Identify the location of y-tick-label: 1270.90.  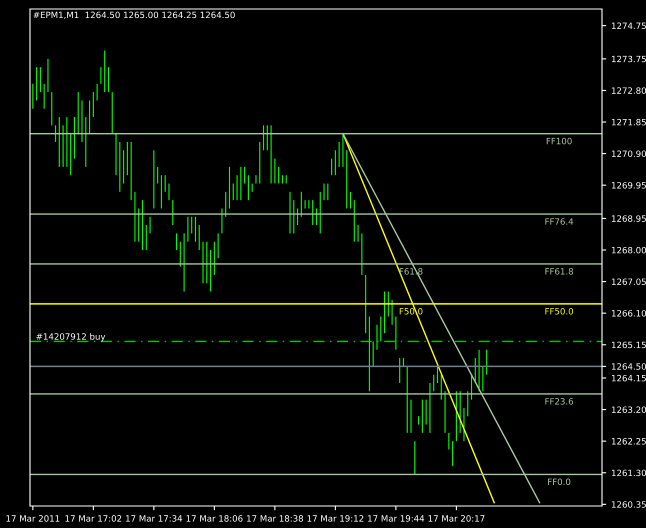
(629, 154).